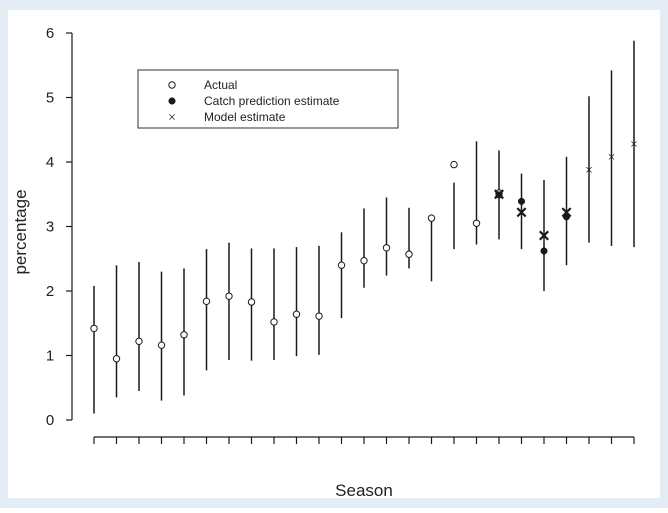 This screenshot has width=668, height=513. What do you see at coordinates (364, 440) in the screenshot?
I see `x-axis` at bounding box center [364, 440].